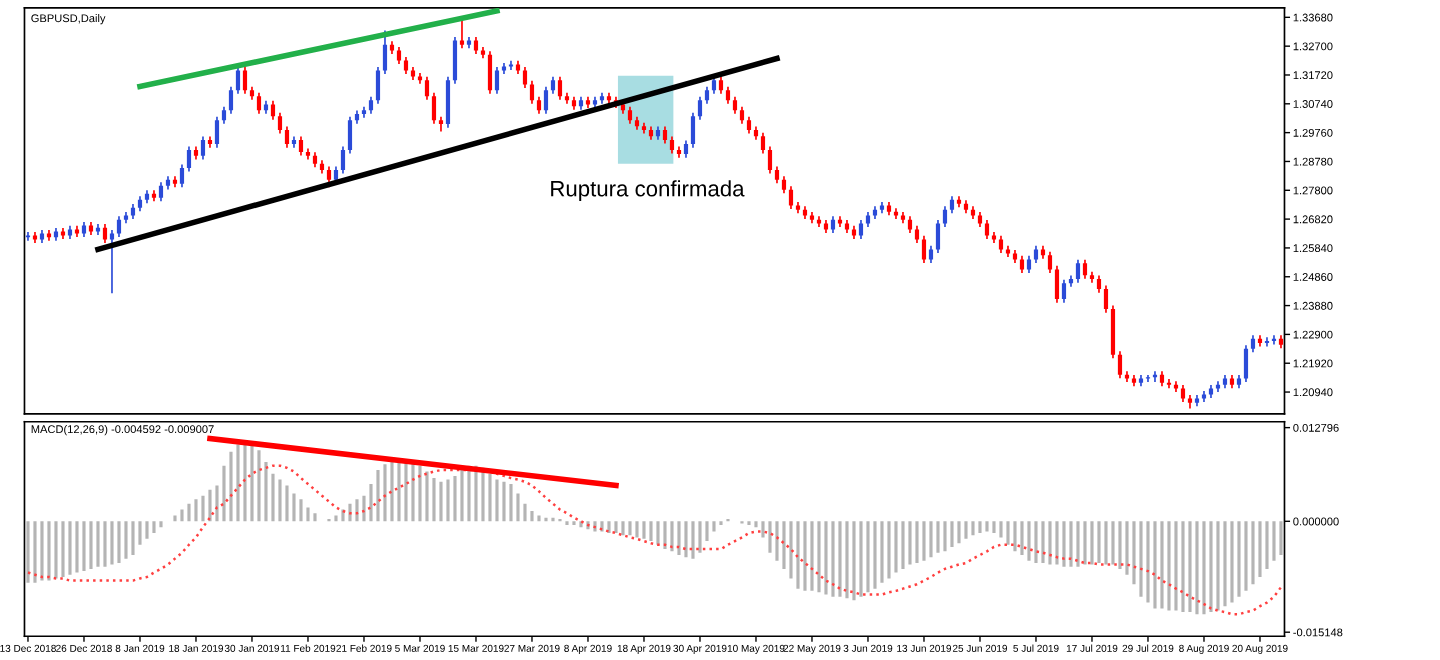 Image resolution: width=1440 pixels, height=660 pixels. Describe the element at coordinates (648, 190) in the screenshot. I see `annotation: Ruptura confirmada` at that location.